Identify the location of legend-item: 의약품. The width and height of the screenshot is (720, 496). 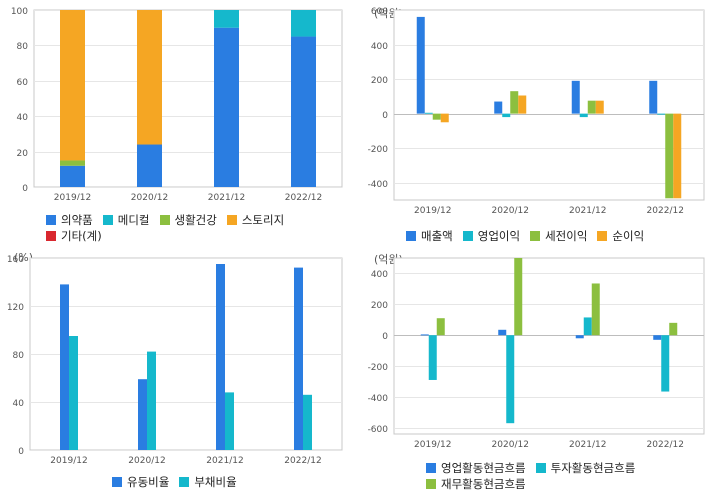
(69, 220).